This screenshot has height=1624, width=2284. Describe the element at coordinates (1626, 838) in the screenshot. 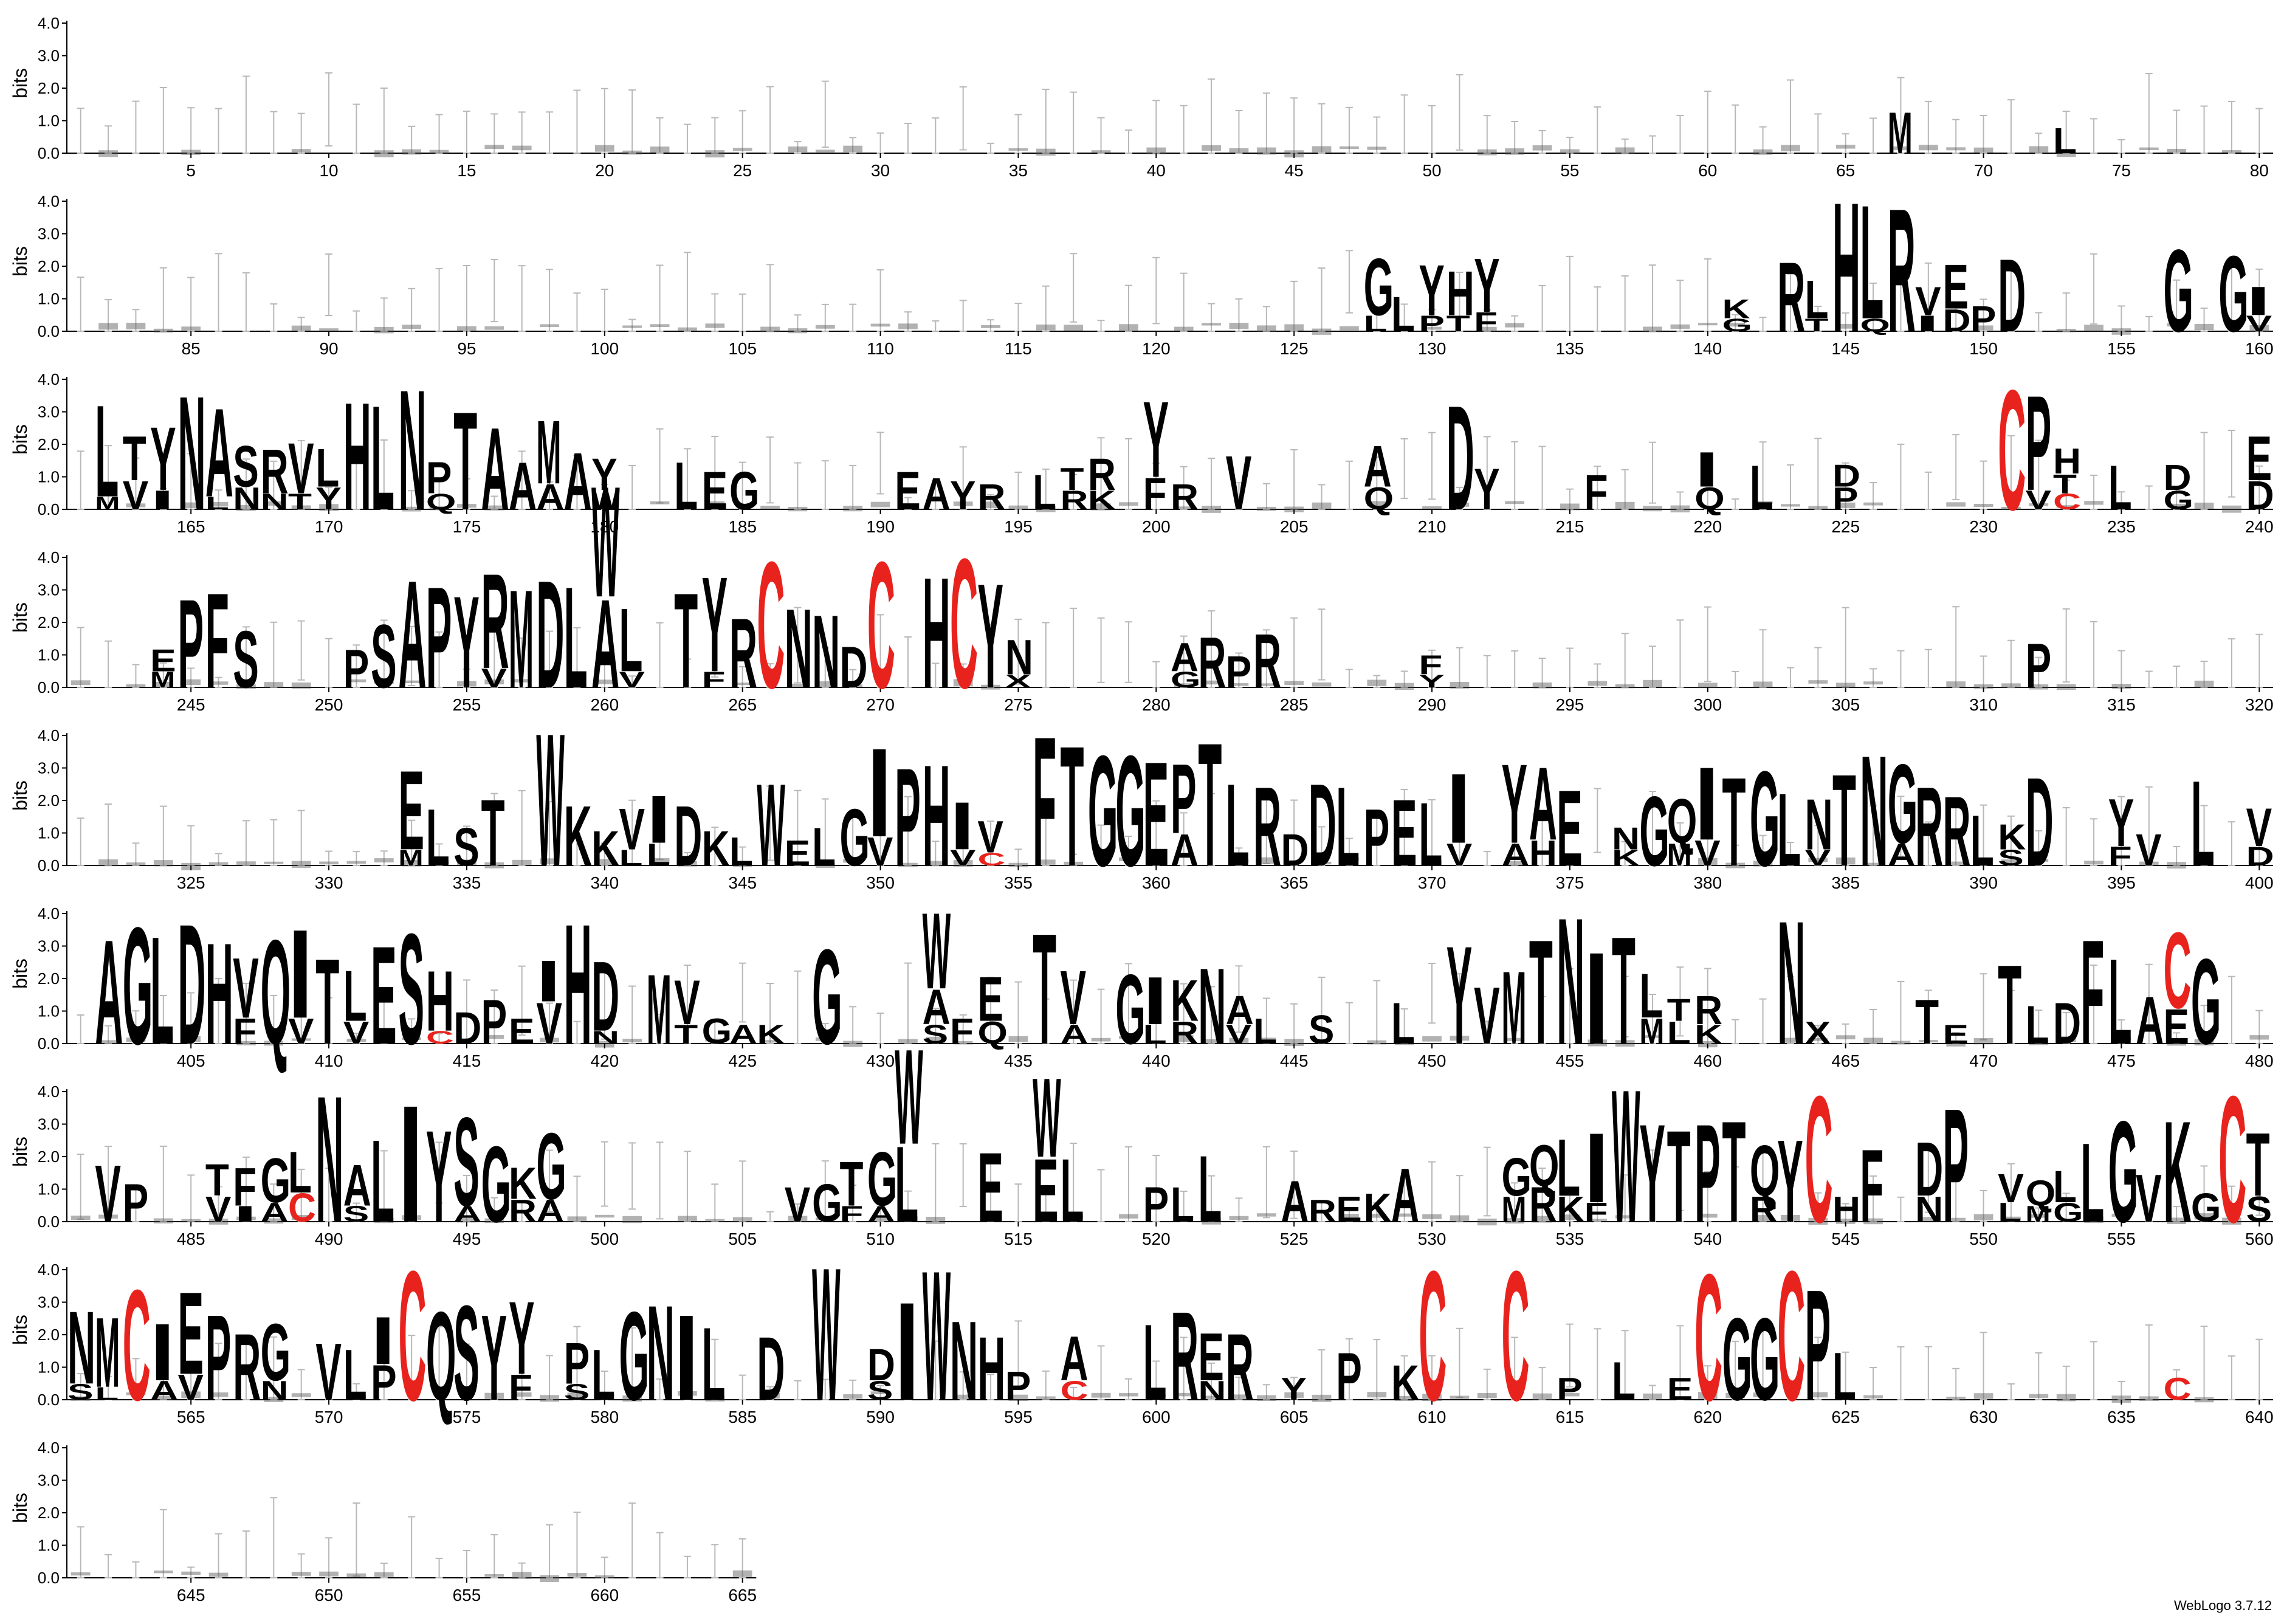

I see `logo-letter-N: N` at that location.